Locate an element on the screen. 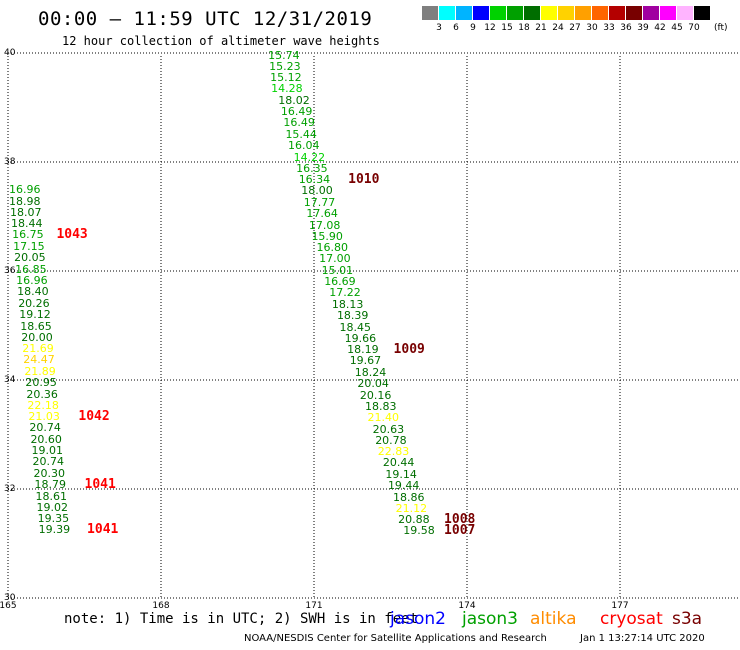 Image resolution: width=740 pixels, height=650 pixels. legend-label: 24 is located at coordinates (558, 28).